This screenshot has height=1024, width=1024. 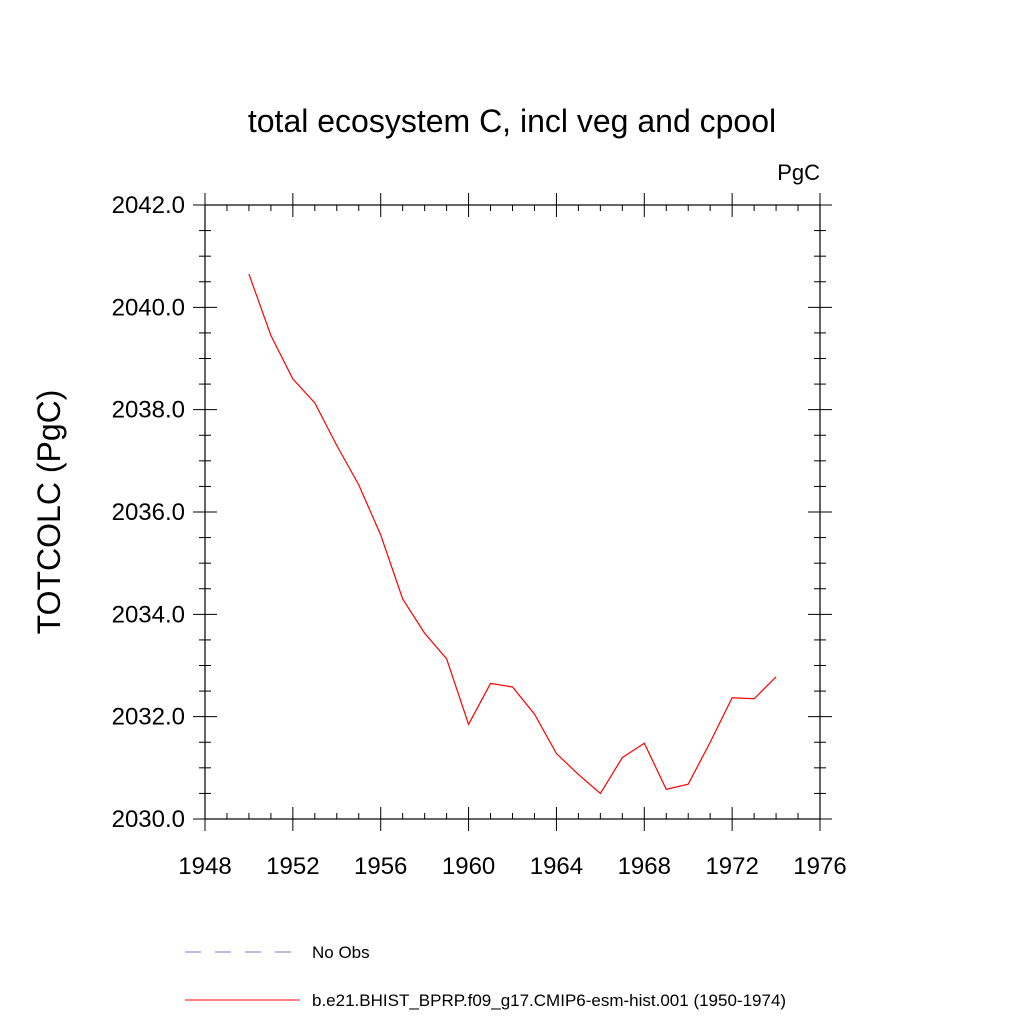 I want to click on y-tick-label: 2042.0, so click(x=148, y=205).